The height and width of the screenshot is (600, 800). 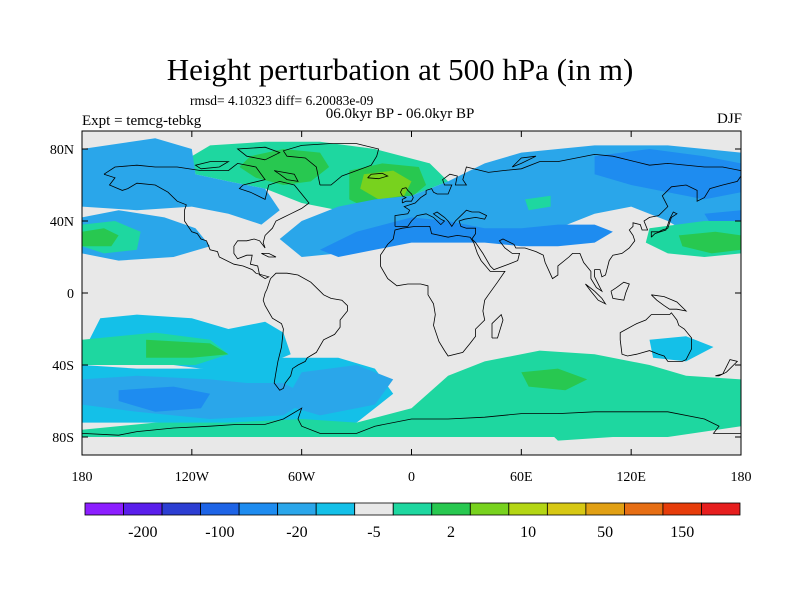 I want to click on experiment-label: Expt = temcg-tebkg, so click(x=142, y=121).